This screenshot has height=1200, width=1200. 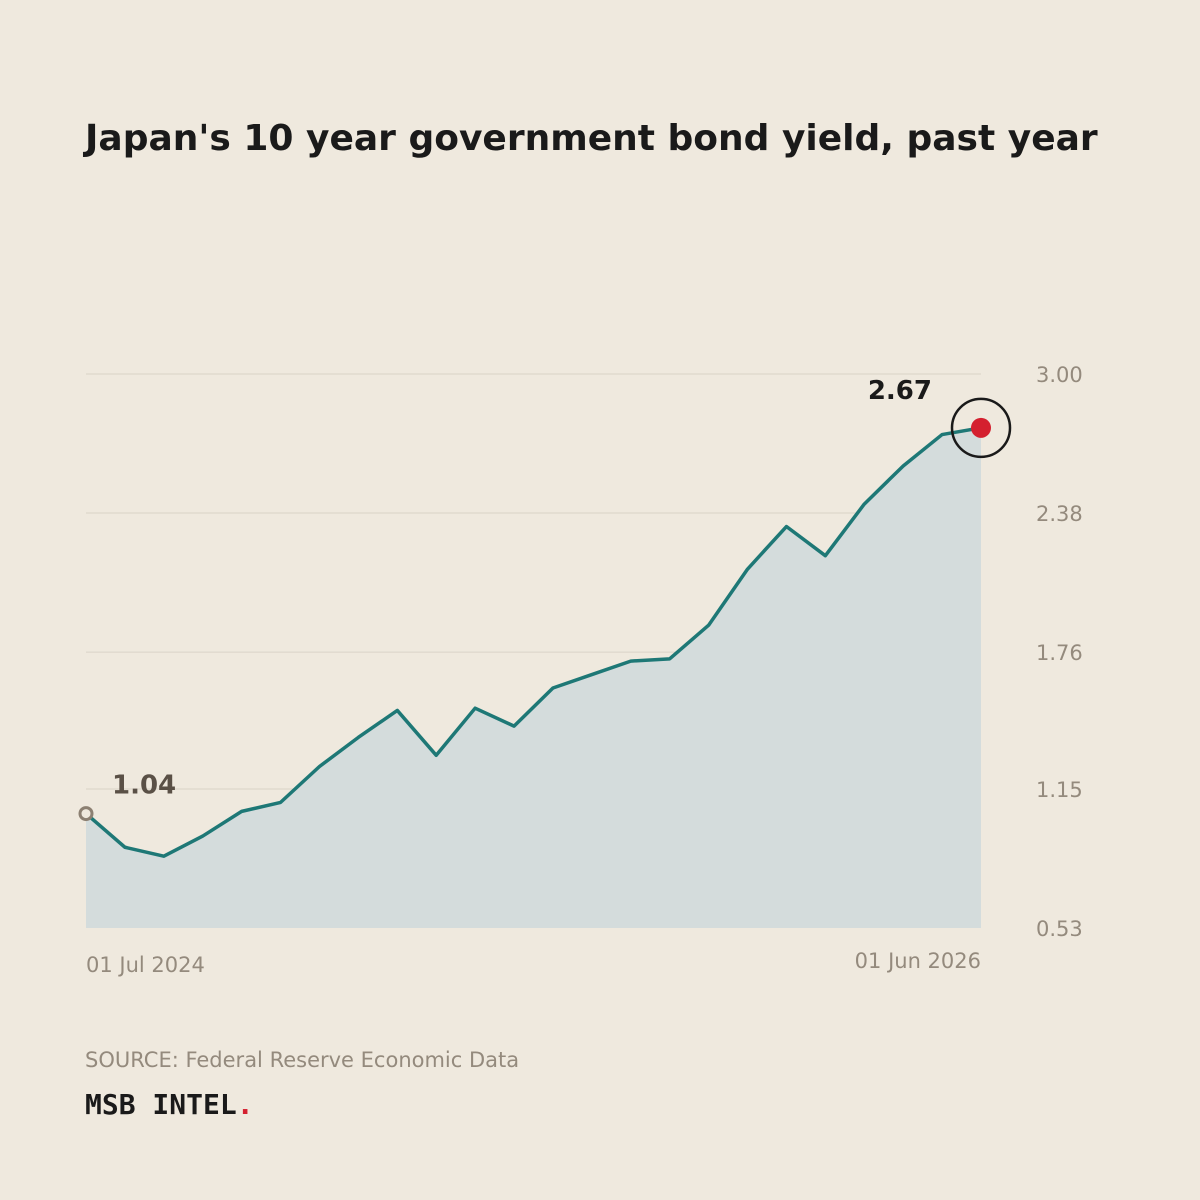 What do you see at coordinates (1059, 929) in the screenshot?
I see `y-tick-label: 0.53` at bounding box center [1059, 929].